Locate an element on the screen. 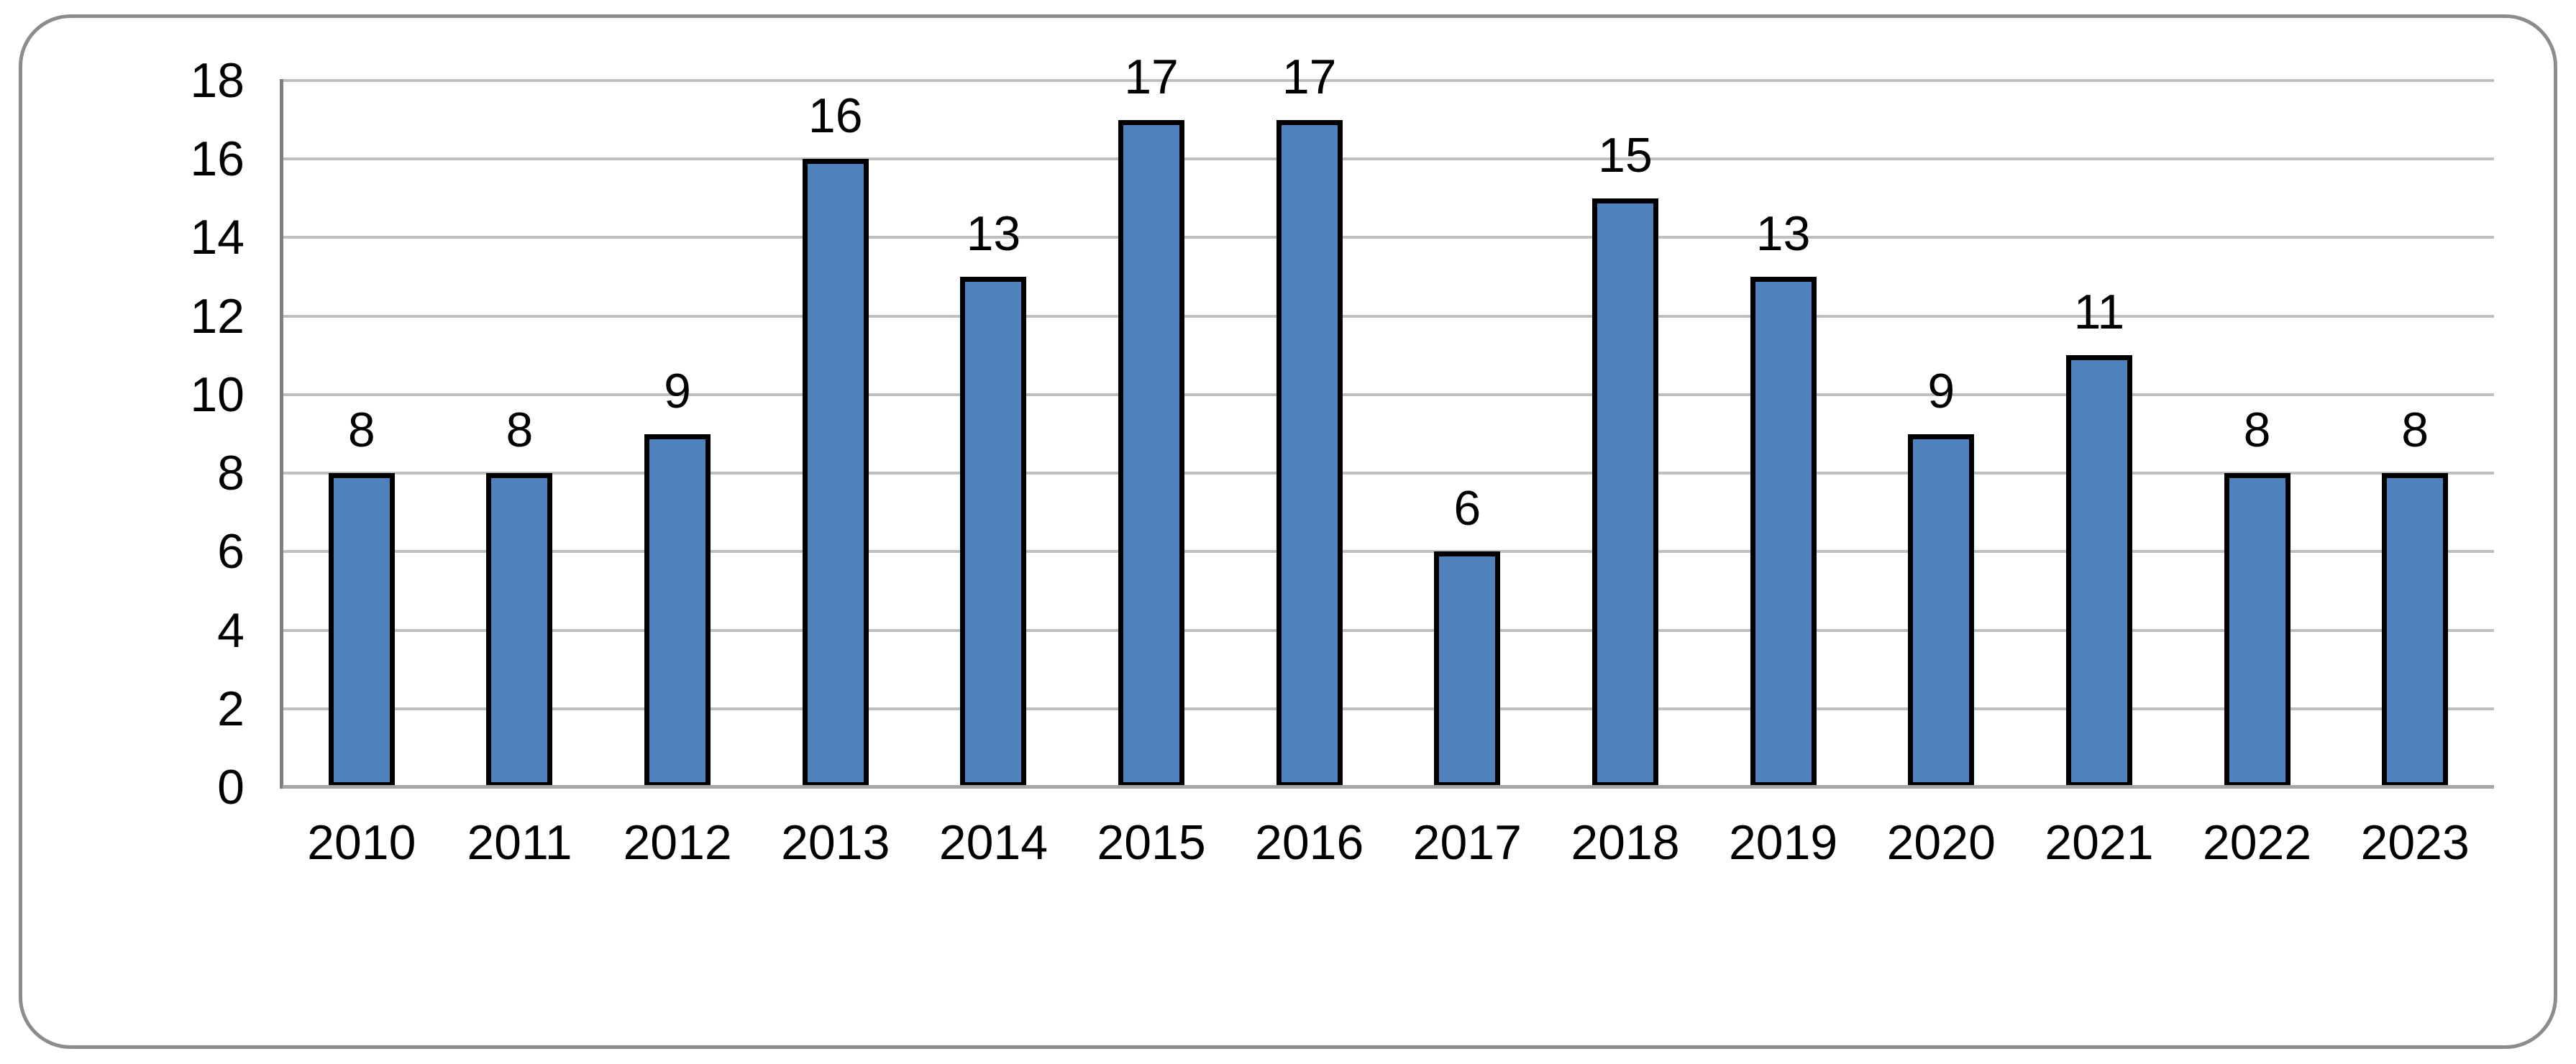 The height and width of the screenshot is (1064, 2576). y-tick-label-14: 14 is located at coordinates (218, 237).